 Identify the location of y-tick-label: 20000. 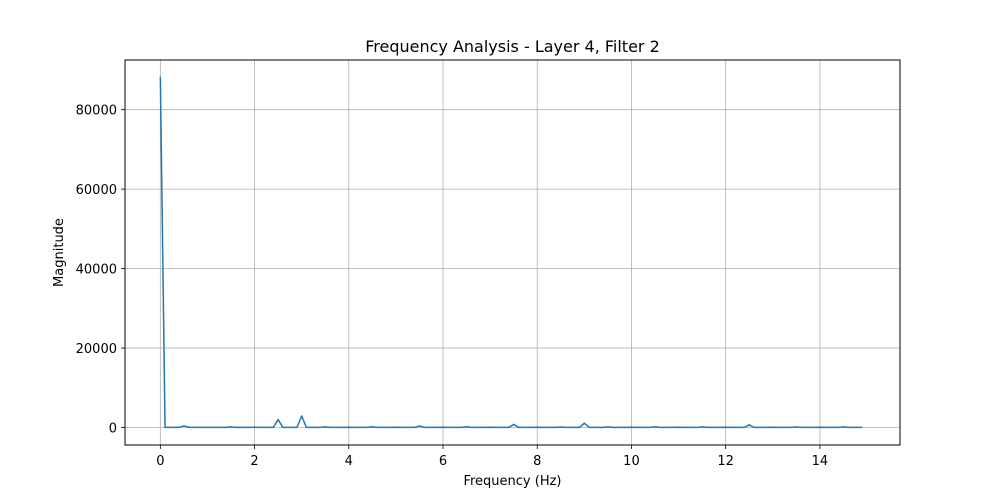
(96, 349).